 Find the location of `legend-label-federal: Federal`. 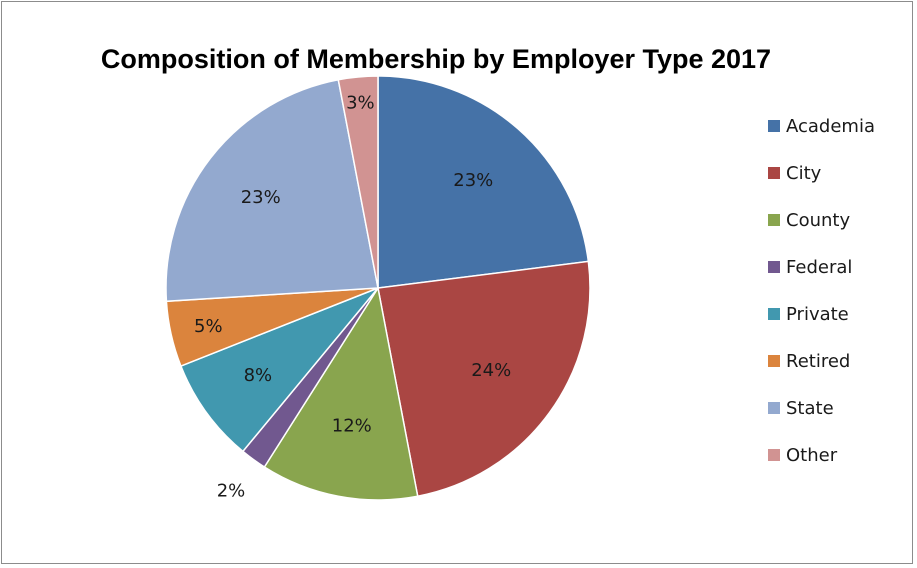

legend-label-federal: Federal is located at coordinates (819, 267).